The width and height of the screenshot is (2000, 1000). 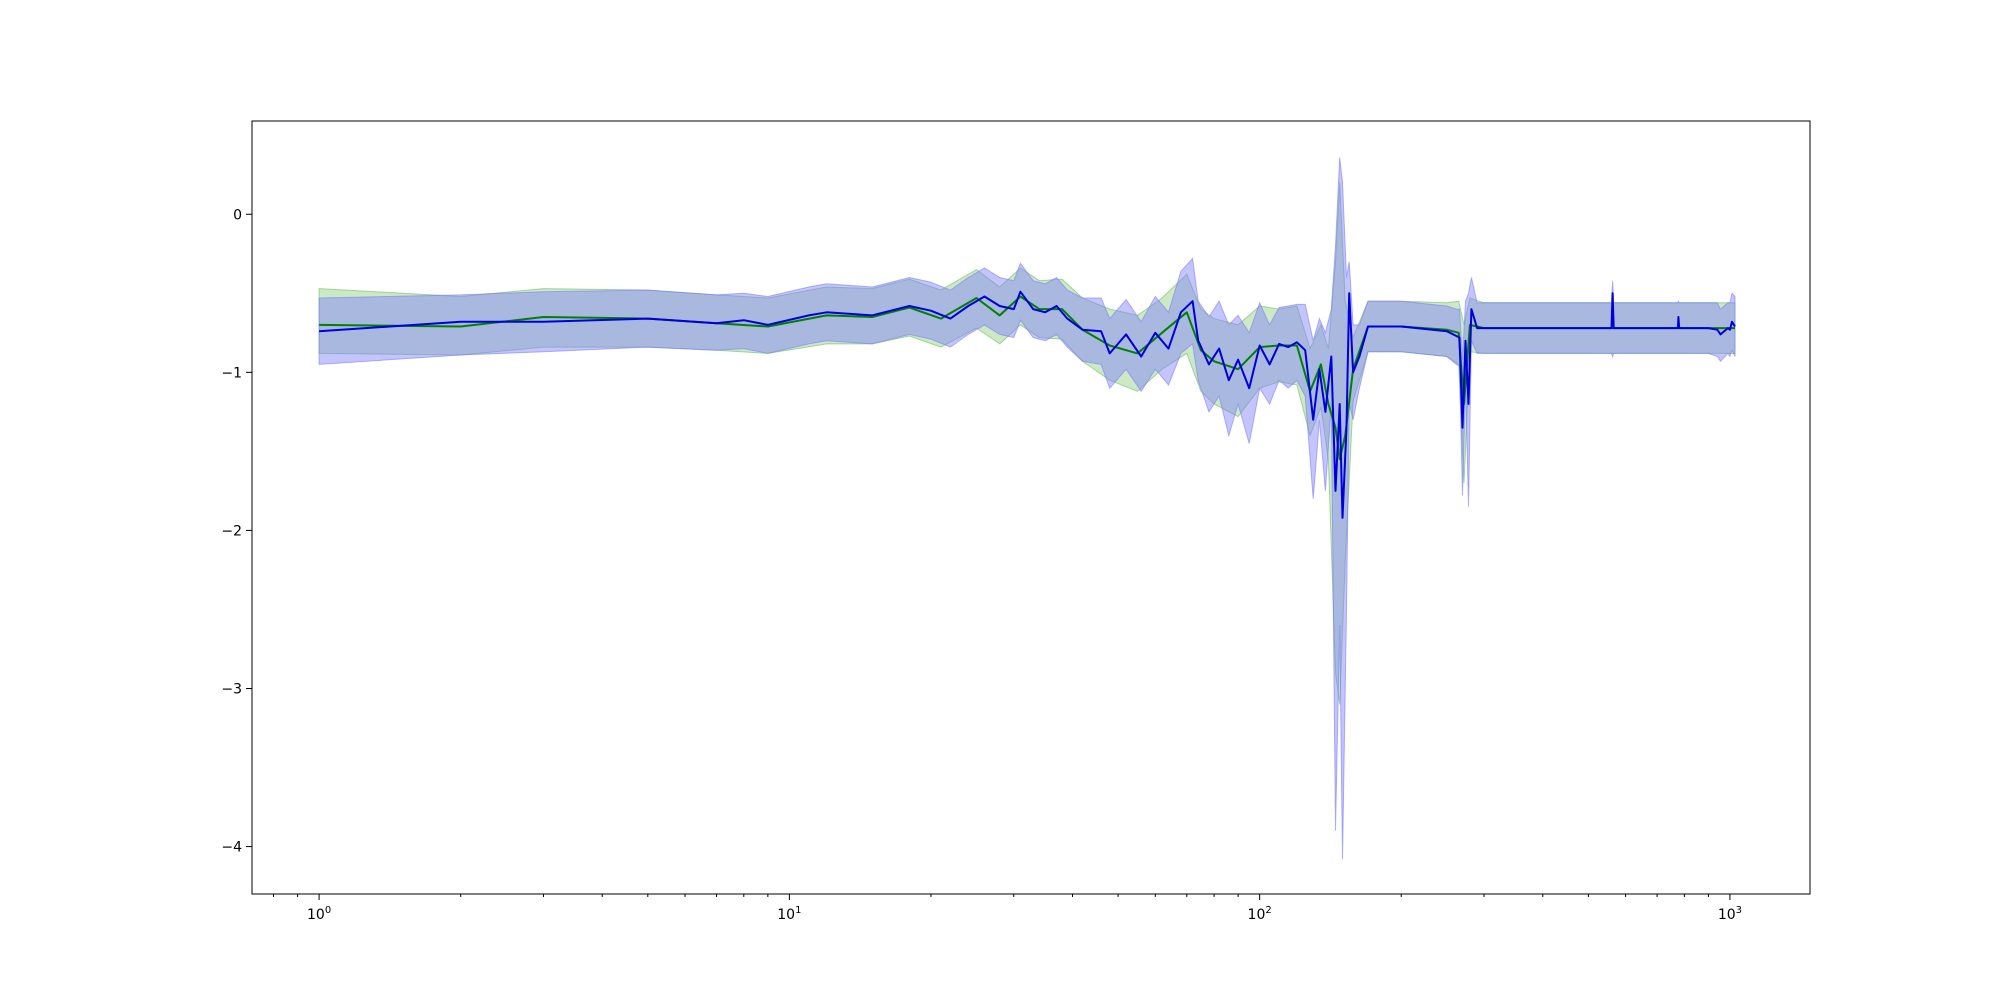 What do you see at coordinates (1260, 914) in the screenshot?
I see `x-tick-label: 102` at bounding box center [1260, 914].